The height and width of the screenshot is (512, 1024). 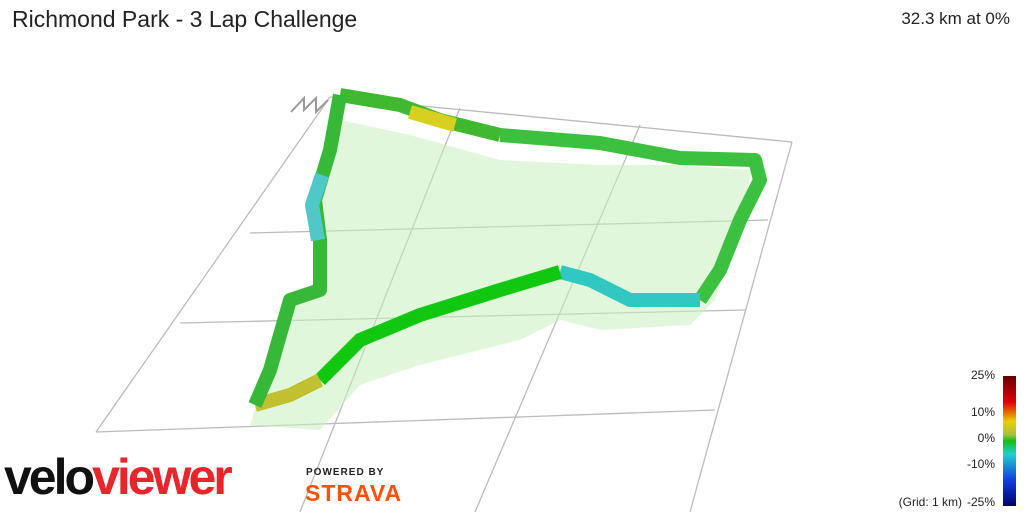 I want to click on scale-label: -10%, so click(x=980, y=464).